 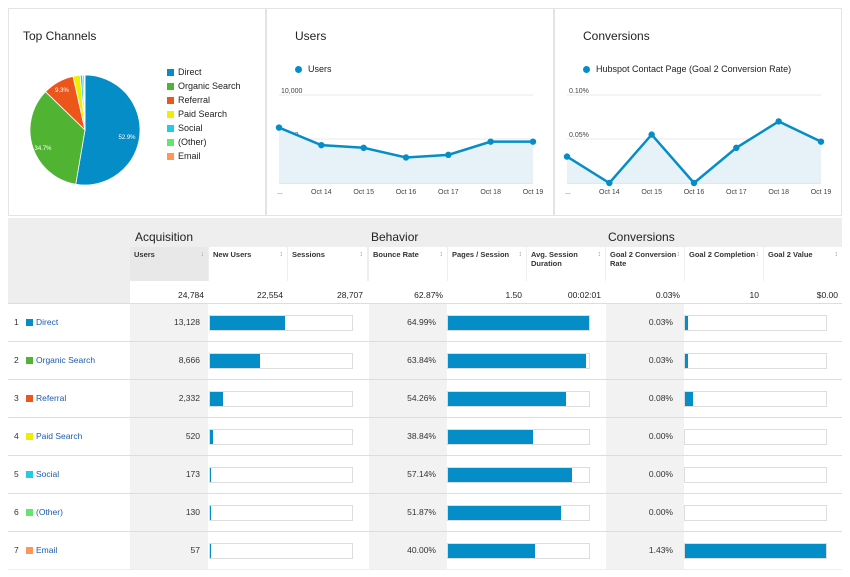 I want to click on legend-item: Organic Search, so click(x=204, y=86).